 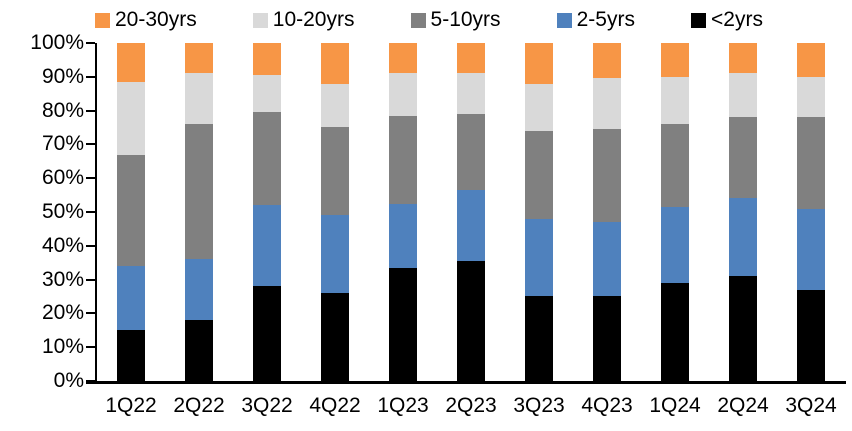 I want to click on bar-3q22, so click(x=267, y=212).